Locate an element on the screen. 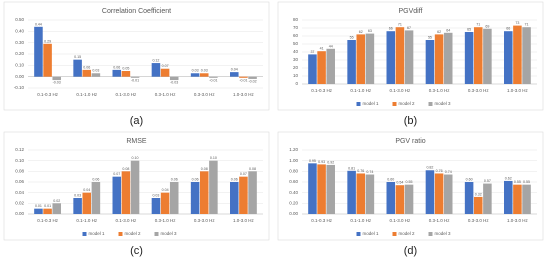 The height and width of the screenshot is (260, 547). value-label: 65 is located at coordinates (469, 29).